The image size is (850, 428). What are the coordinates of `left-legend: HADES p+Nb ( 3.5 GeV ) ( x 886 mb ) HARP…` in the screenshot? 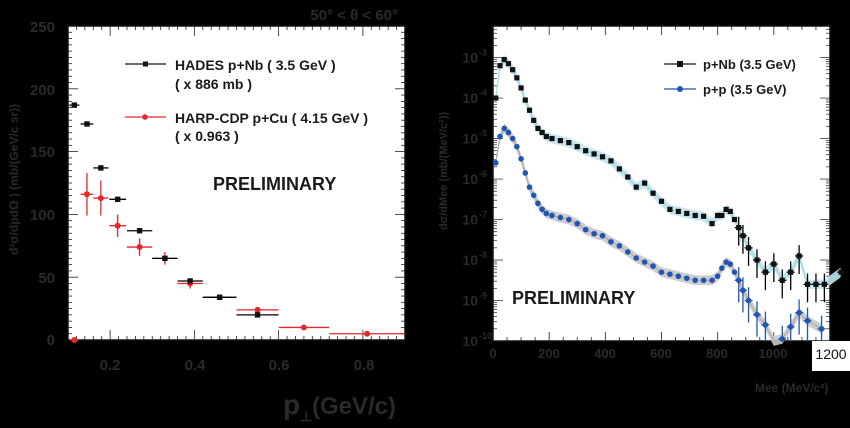 It's located at (246, 100).